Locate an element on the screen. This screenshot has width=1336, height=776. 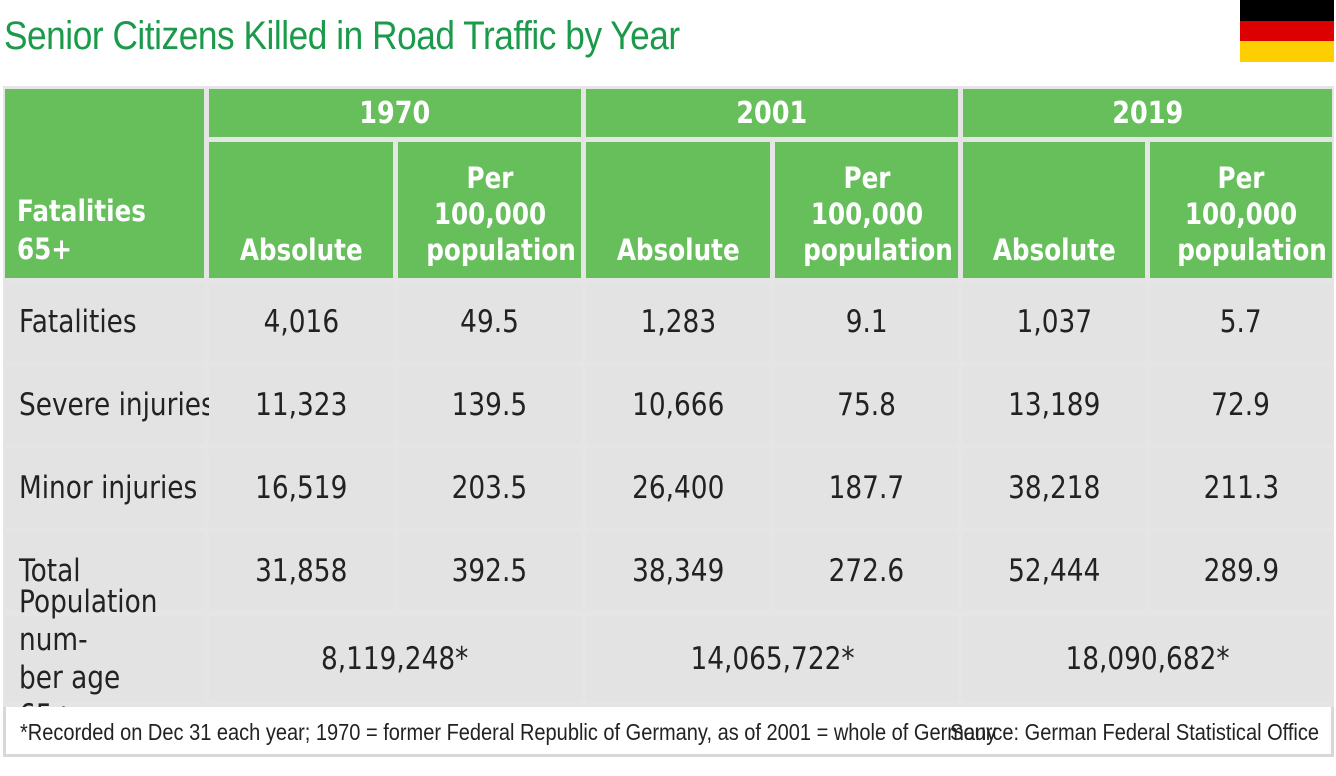
table-cell: 272.6 is located at coordinates (866, 571).